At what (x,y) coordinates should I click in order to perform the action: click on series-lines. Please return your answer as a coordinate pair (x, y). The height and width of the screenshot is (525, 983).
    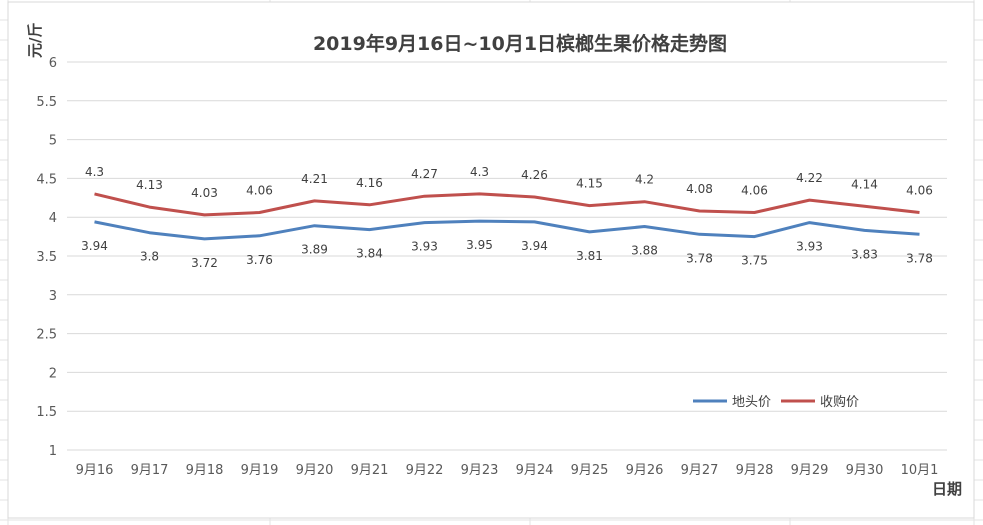
    Looking at the image, I should click on (507, 216).